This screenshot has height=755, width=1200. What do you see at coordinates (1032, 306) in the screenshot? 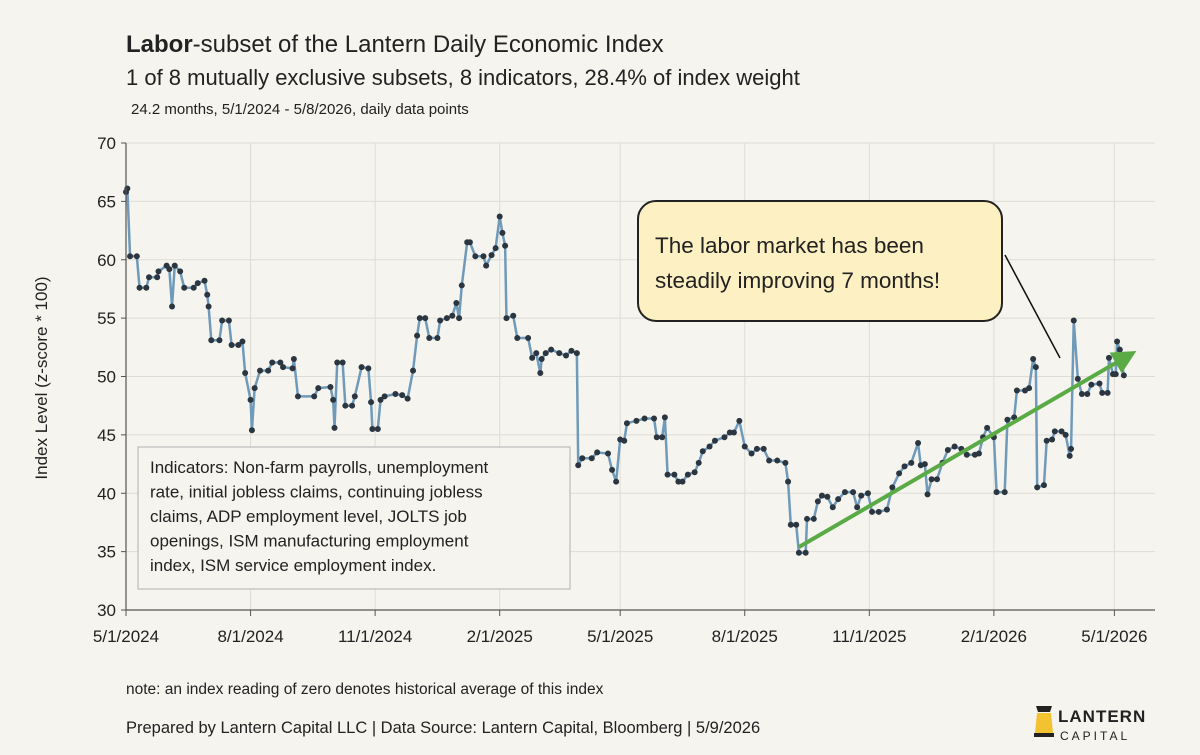
I see `callout-pointer` at bounding box center [1032, 306].